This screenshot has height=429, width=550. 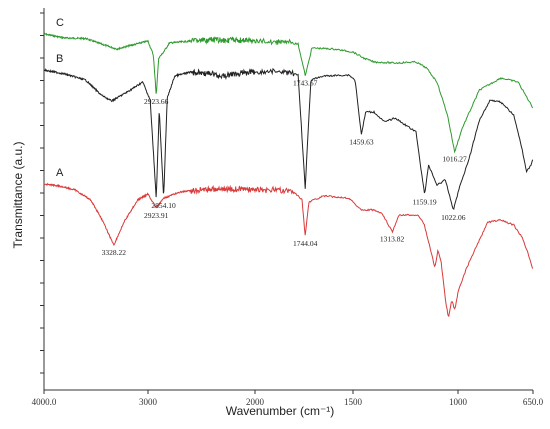 What do you see at coordinates (280, 411) in the screenshot?
I see `x-axis-title: Wavenumber (cm⁻¹)` at bounding box center [280, 411].